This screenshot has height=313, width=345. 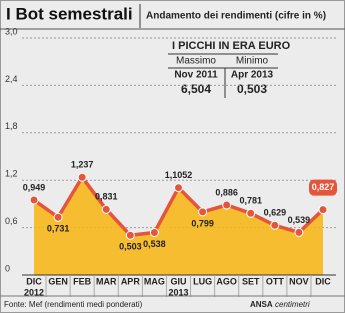 I want to click on value-label: 0,799, so click(x=202, y=223).